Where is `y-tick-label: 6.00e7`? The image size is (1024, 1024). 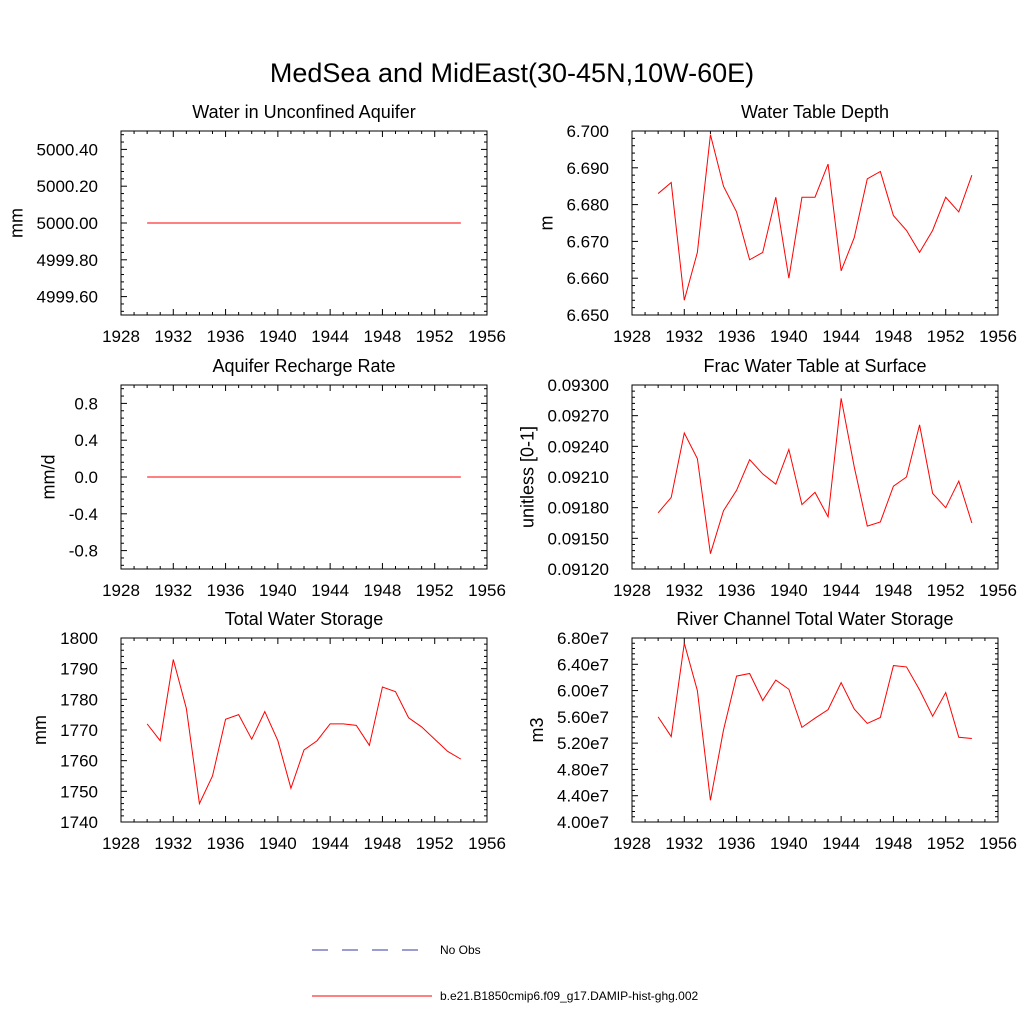 y-tick-label: 6.00e7 is located at coordinates (583, 691).